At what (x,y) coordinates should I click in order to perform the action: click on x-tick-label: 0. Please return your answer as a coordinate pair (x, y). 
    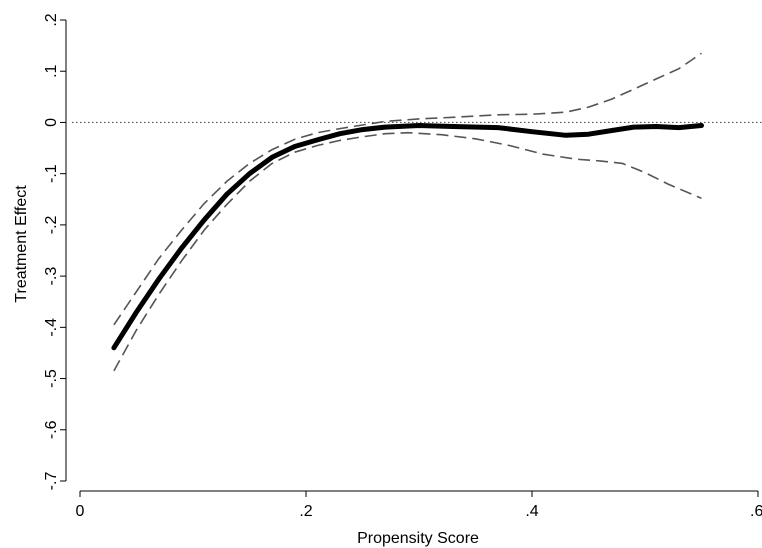
    Looking at the image, I should click on (80, 511).